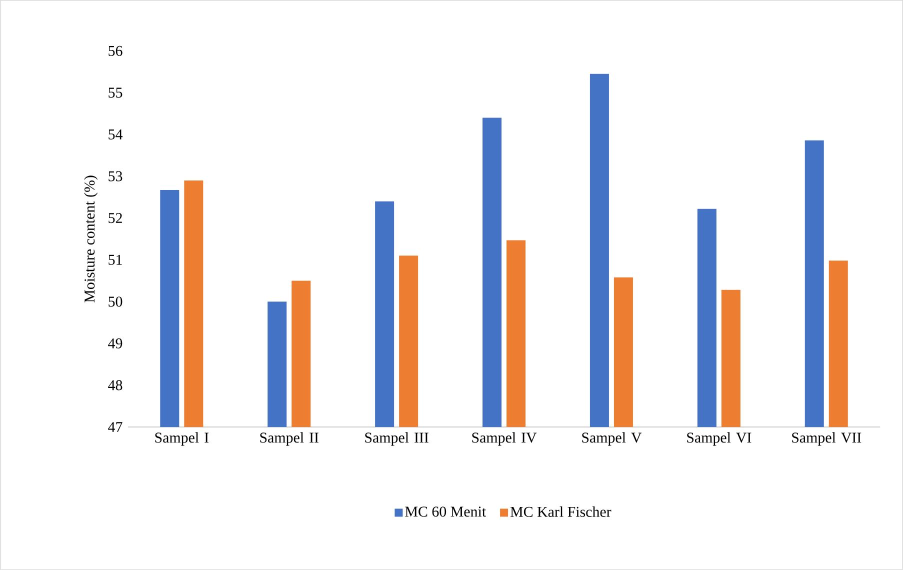 The height and width of the screenshot is (570, 903). I want to click on x-tick-label: Sampel III, so click(396, 439).